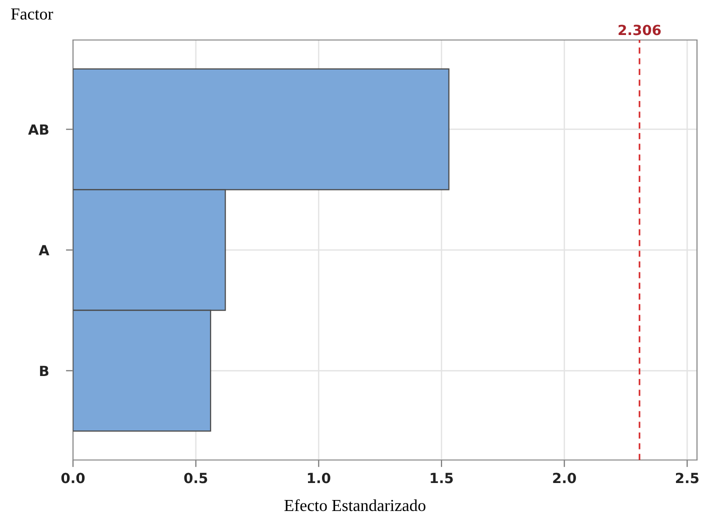 This screenshot has width=710, height=525. I want to click on y-tick-label: A, so click(44, 250).